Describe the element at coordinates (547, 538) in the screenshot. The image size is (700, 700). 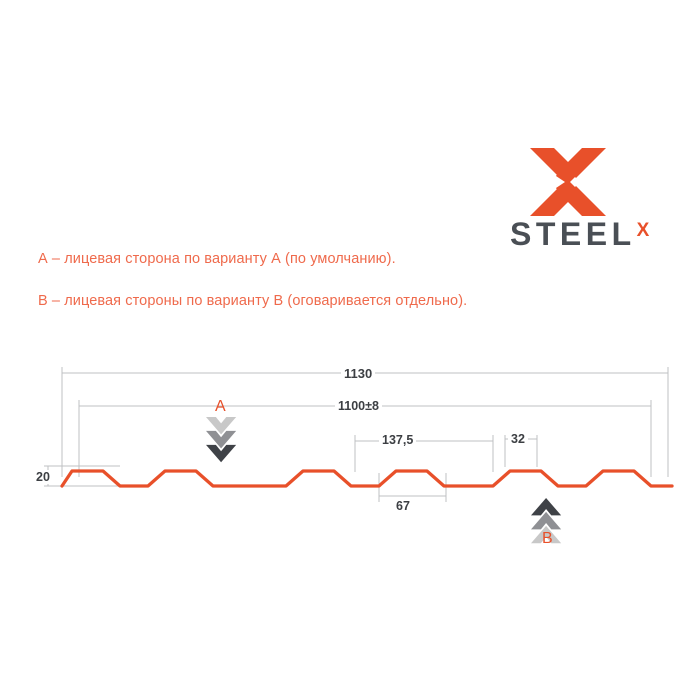
I see `marker-label-b: В` at that location.